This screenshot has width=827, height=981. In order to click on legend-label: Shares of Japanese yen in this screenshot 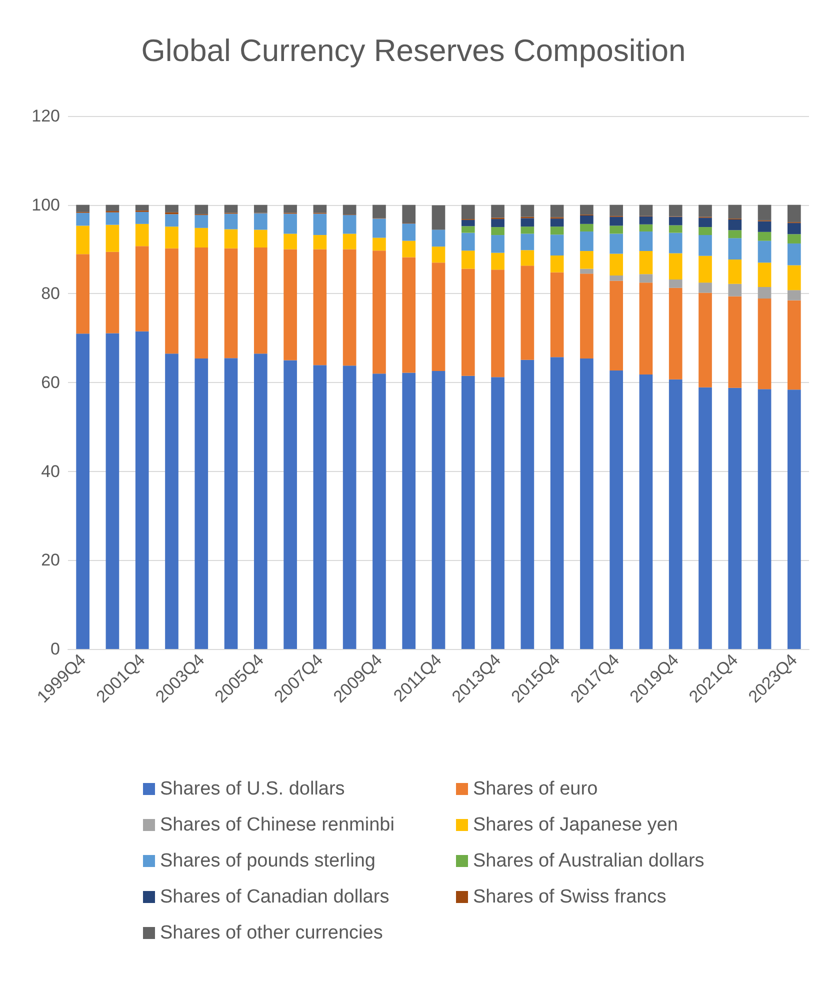, I will do `click(575, 825)`.